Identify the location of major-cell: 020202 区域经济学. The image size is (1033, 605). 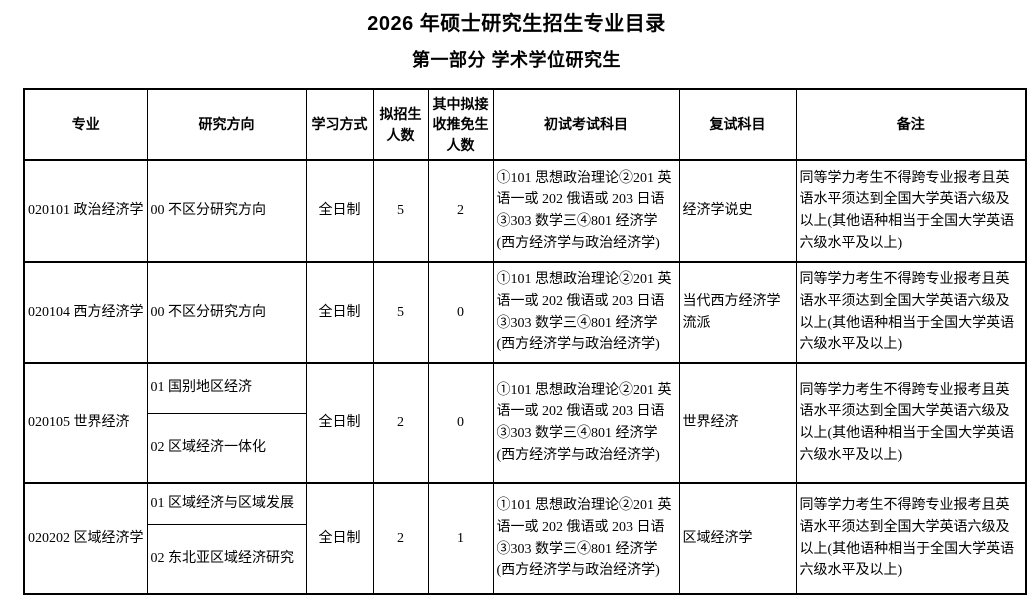
(85, 538).